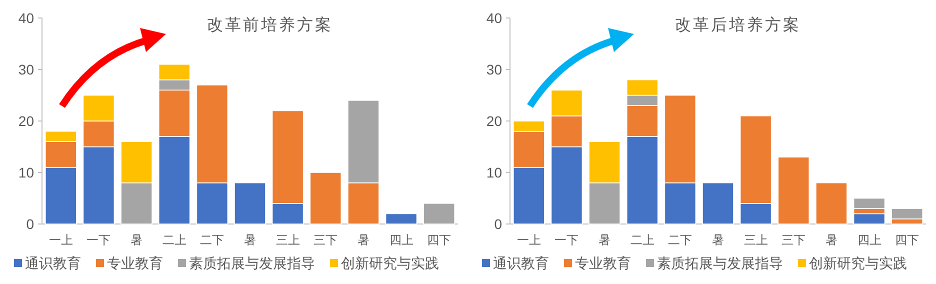 This screenshot has height=284, width=936. I want to click on chart-title: 改革后培养方案, so click(738, 25).